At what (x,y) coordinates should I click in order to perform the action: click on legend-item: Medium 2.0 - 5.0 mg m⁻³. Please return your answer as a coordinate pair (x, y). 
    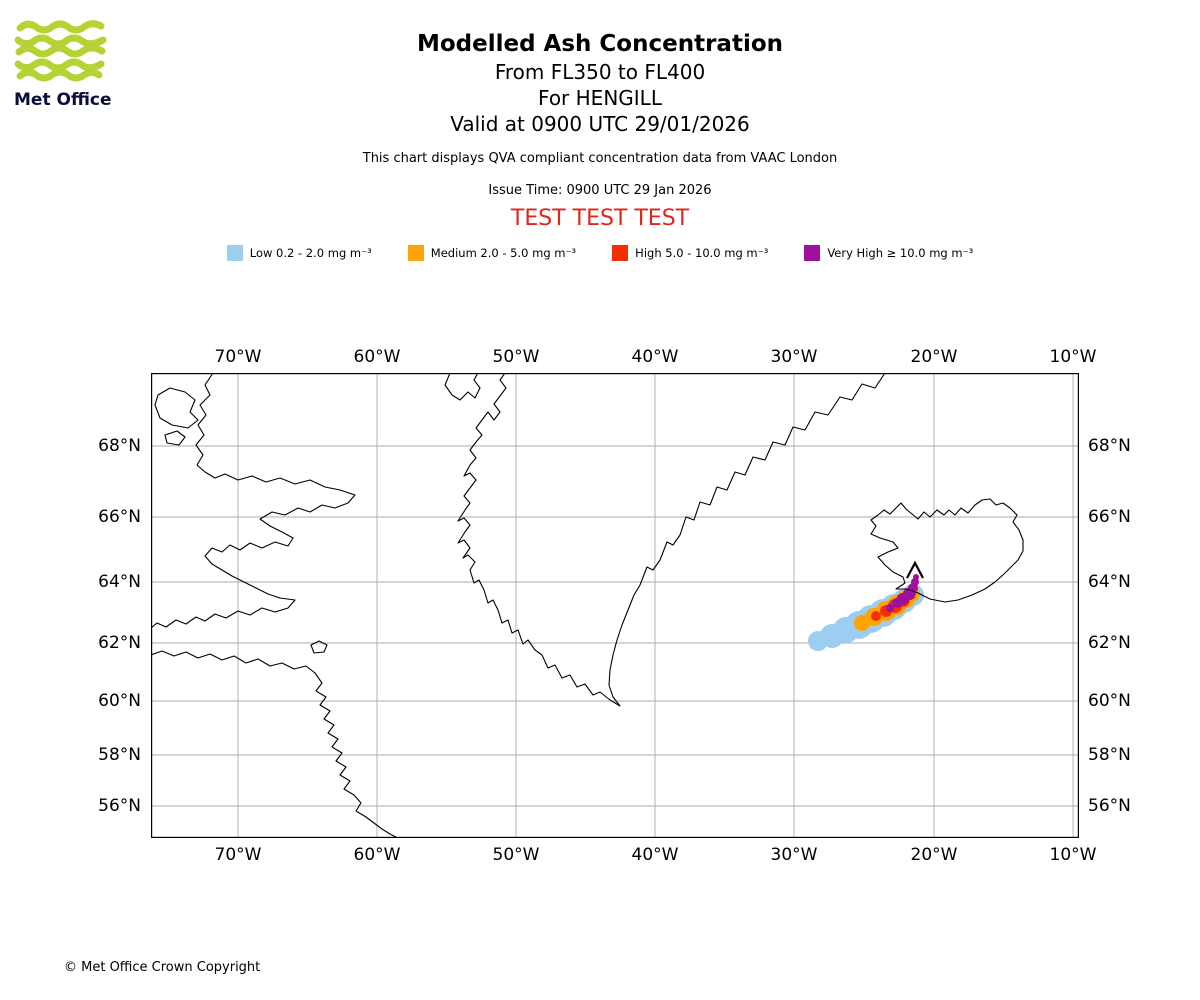
    Looking at the image, I should click on (492, 253).